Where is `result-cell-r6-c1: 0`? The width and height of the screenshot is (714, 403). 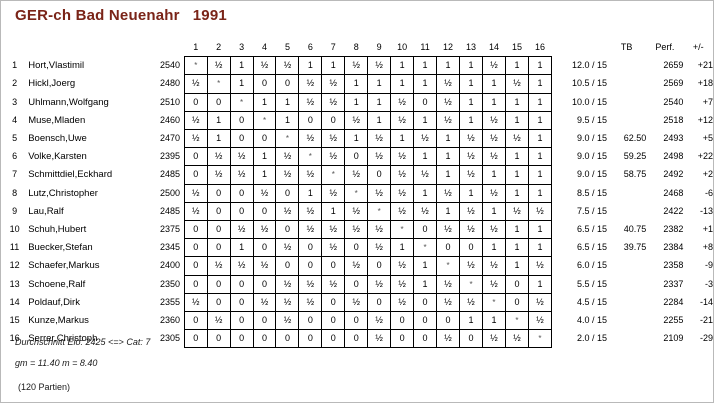
result-cell-r6-c1: 0 is located at coordinates (195, 157).